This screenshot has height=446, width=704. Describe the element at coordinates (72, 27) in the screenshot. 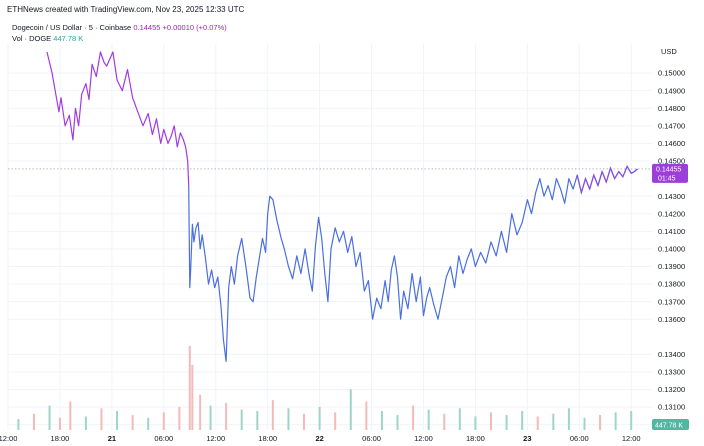

I see `symbol-name: Dogecoin / US Dollar · 5 · Coinbase` at that location.